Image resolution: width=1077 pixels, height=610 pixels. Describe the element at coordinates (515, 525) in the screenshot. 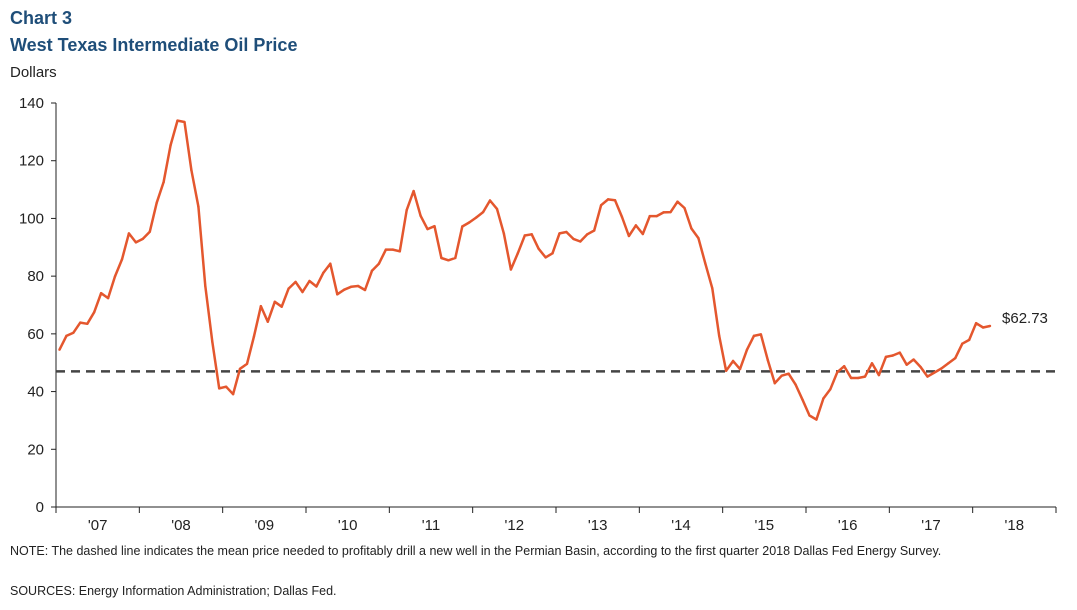

I see `x-tick-label: '12` at that location.